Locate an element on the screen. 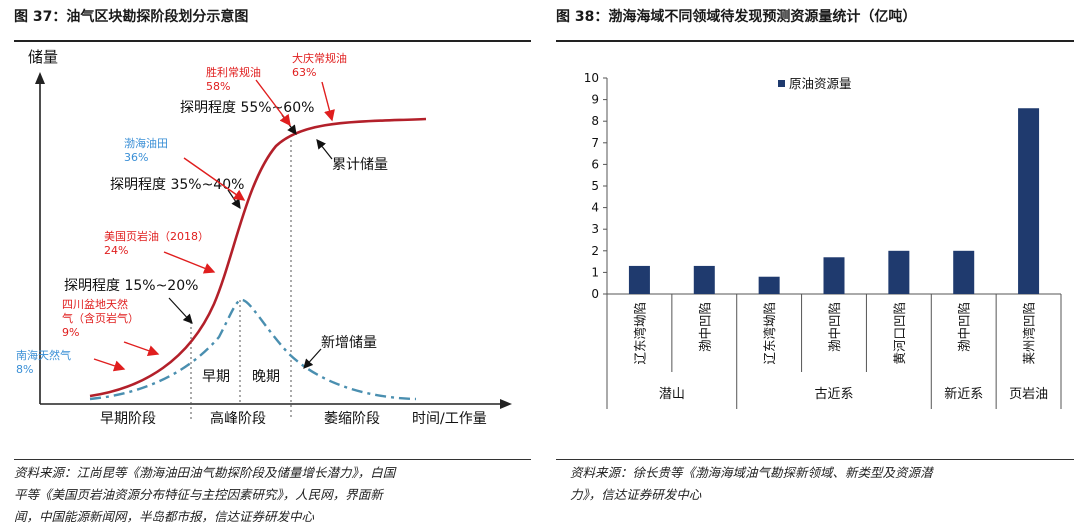  category-label: 莱州湾凹陷 is located at coordinates (1029, 333).